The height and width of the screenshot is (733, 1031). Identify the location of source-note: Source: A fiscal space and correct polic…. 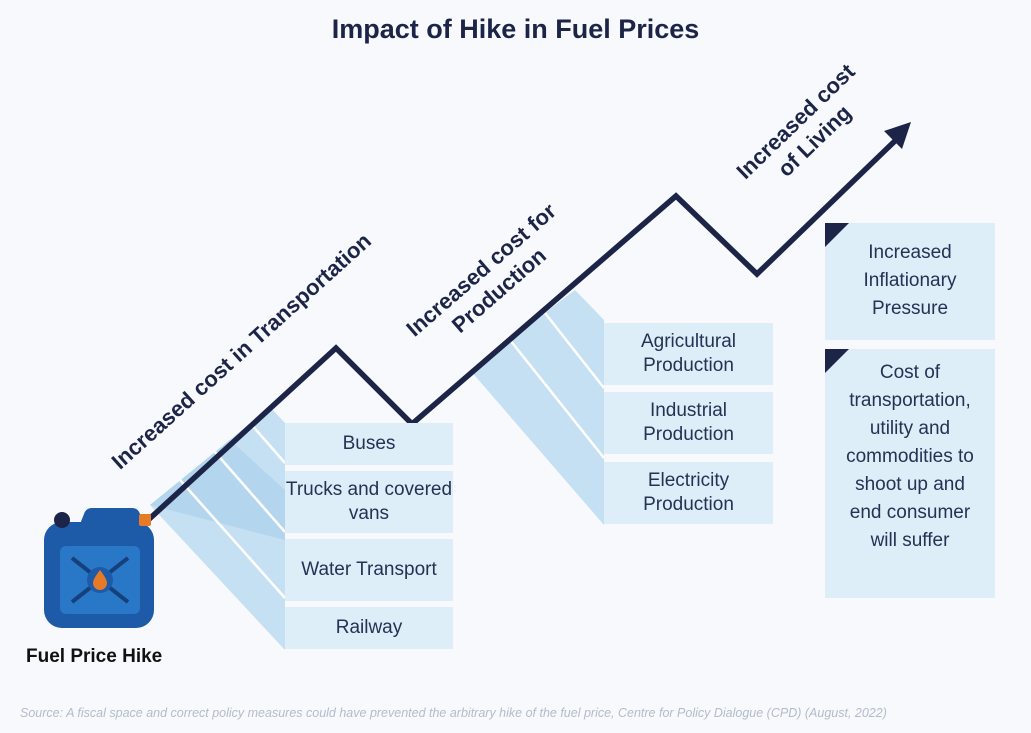
(453, 713).